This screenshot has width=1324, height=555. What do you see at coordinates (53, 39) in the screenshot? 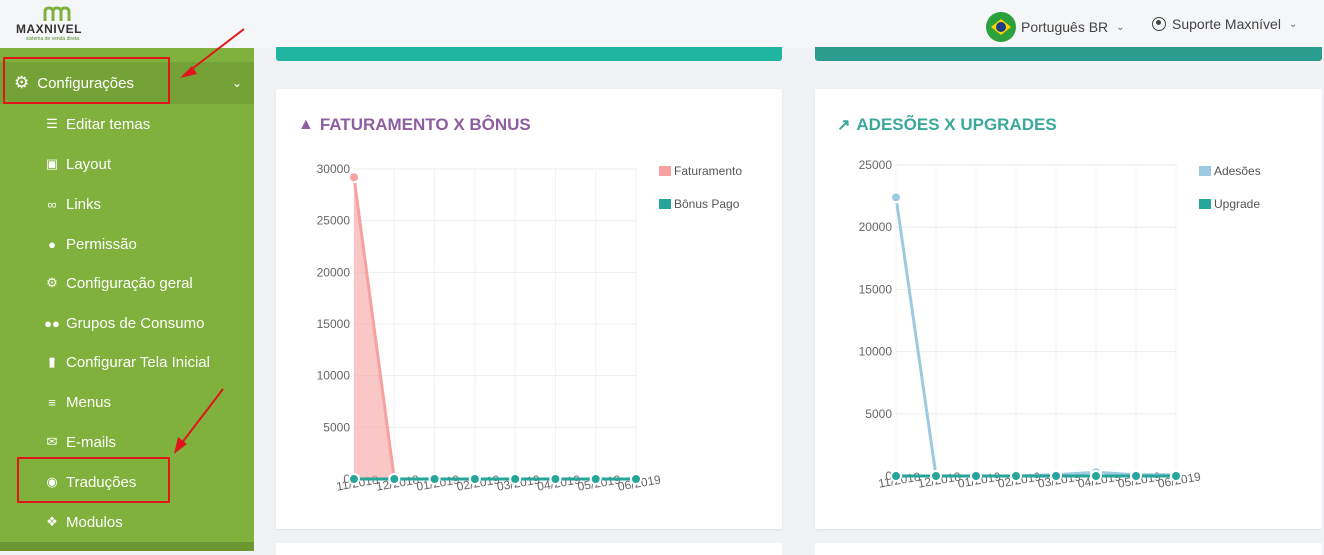
I see `brand-tagline: sistema de venda direta` at bounding box center [53, 39].